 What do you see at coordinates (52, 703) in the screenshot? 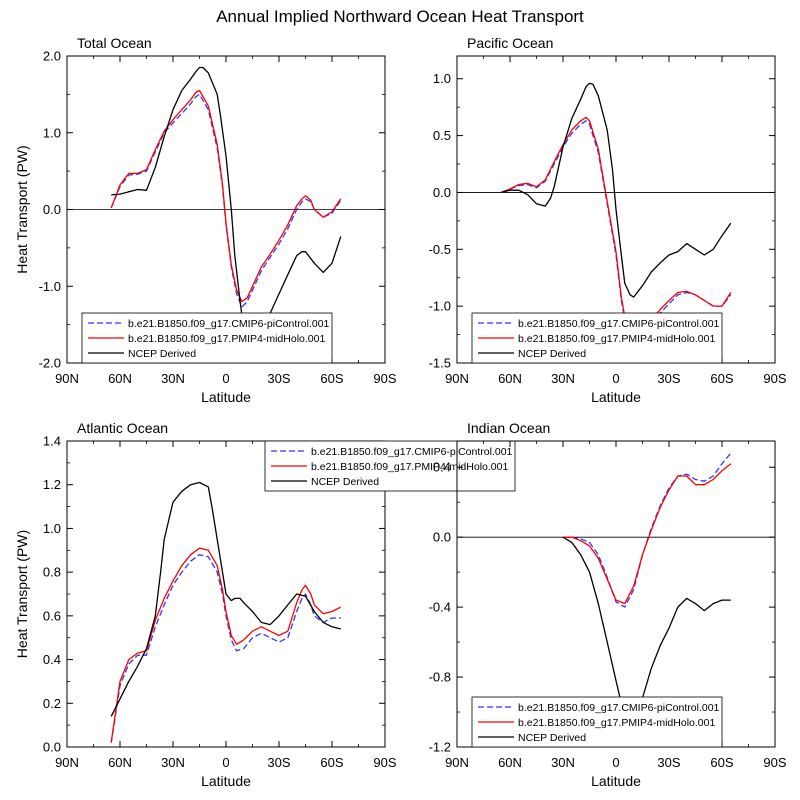
I see `y-tick-label: 0.2` at bounding box center [52, 703].